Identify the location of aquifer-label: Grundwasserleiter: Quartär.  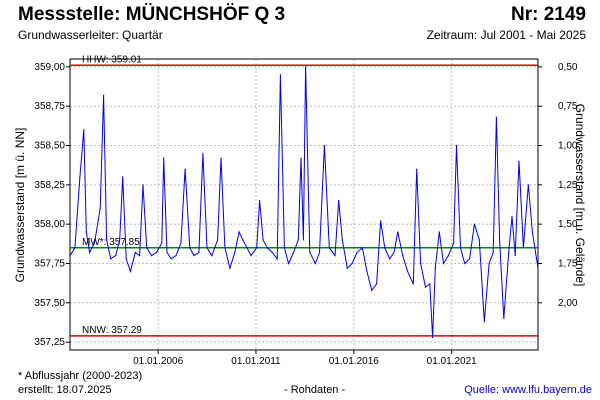
(90, 35).